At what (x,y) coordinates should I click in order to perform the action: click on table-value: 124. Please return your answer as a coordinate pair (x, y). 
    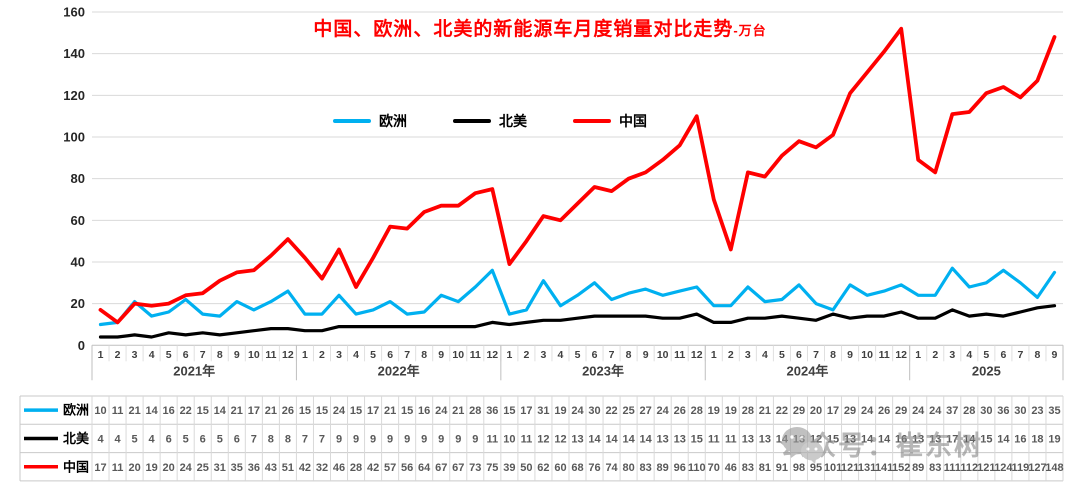
    Looking at the image, I should click on (1003, 468).